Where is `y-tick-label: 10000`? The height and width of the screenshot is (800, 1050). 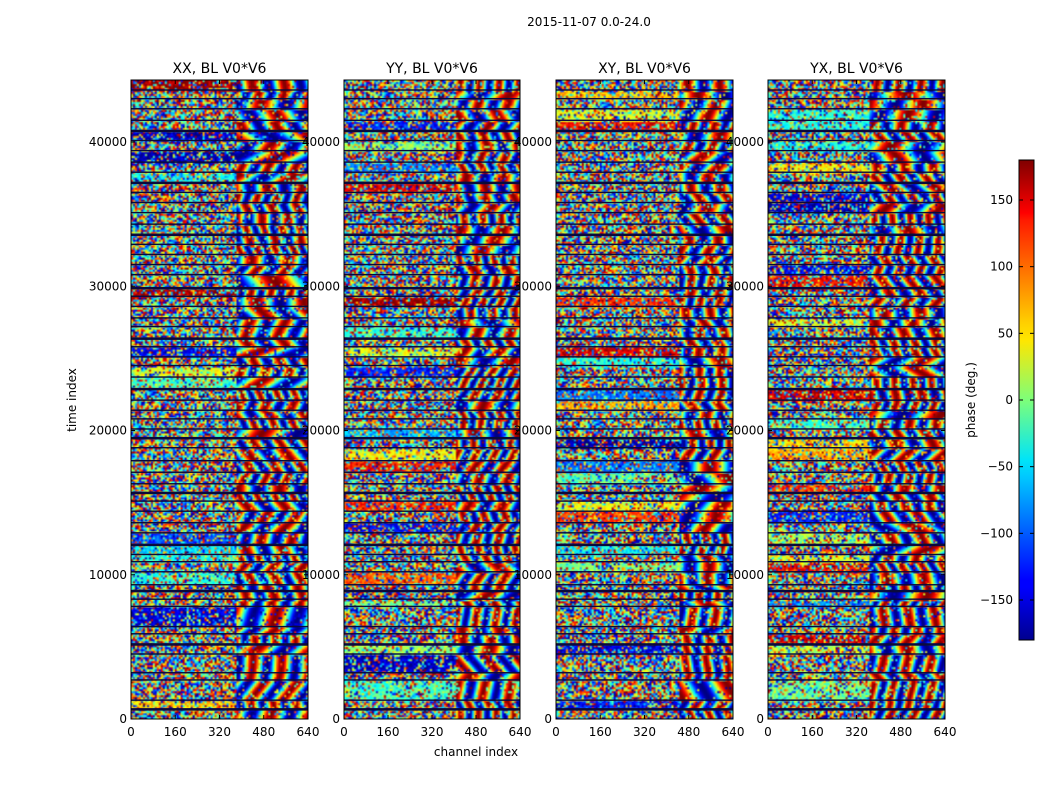
y-tick-label: 10000 is located at coordinates (108, 575).